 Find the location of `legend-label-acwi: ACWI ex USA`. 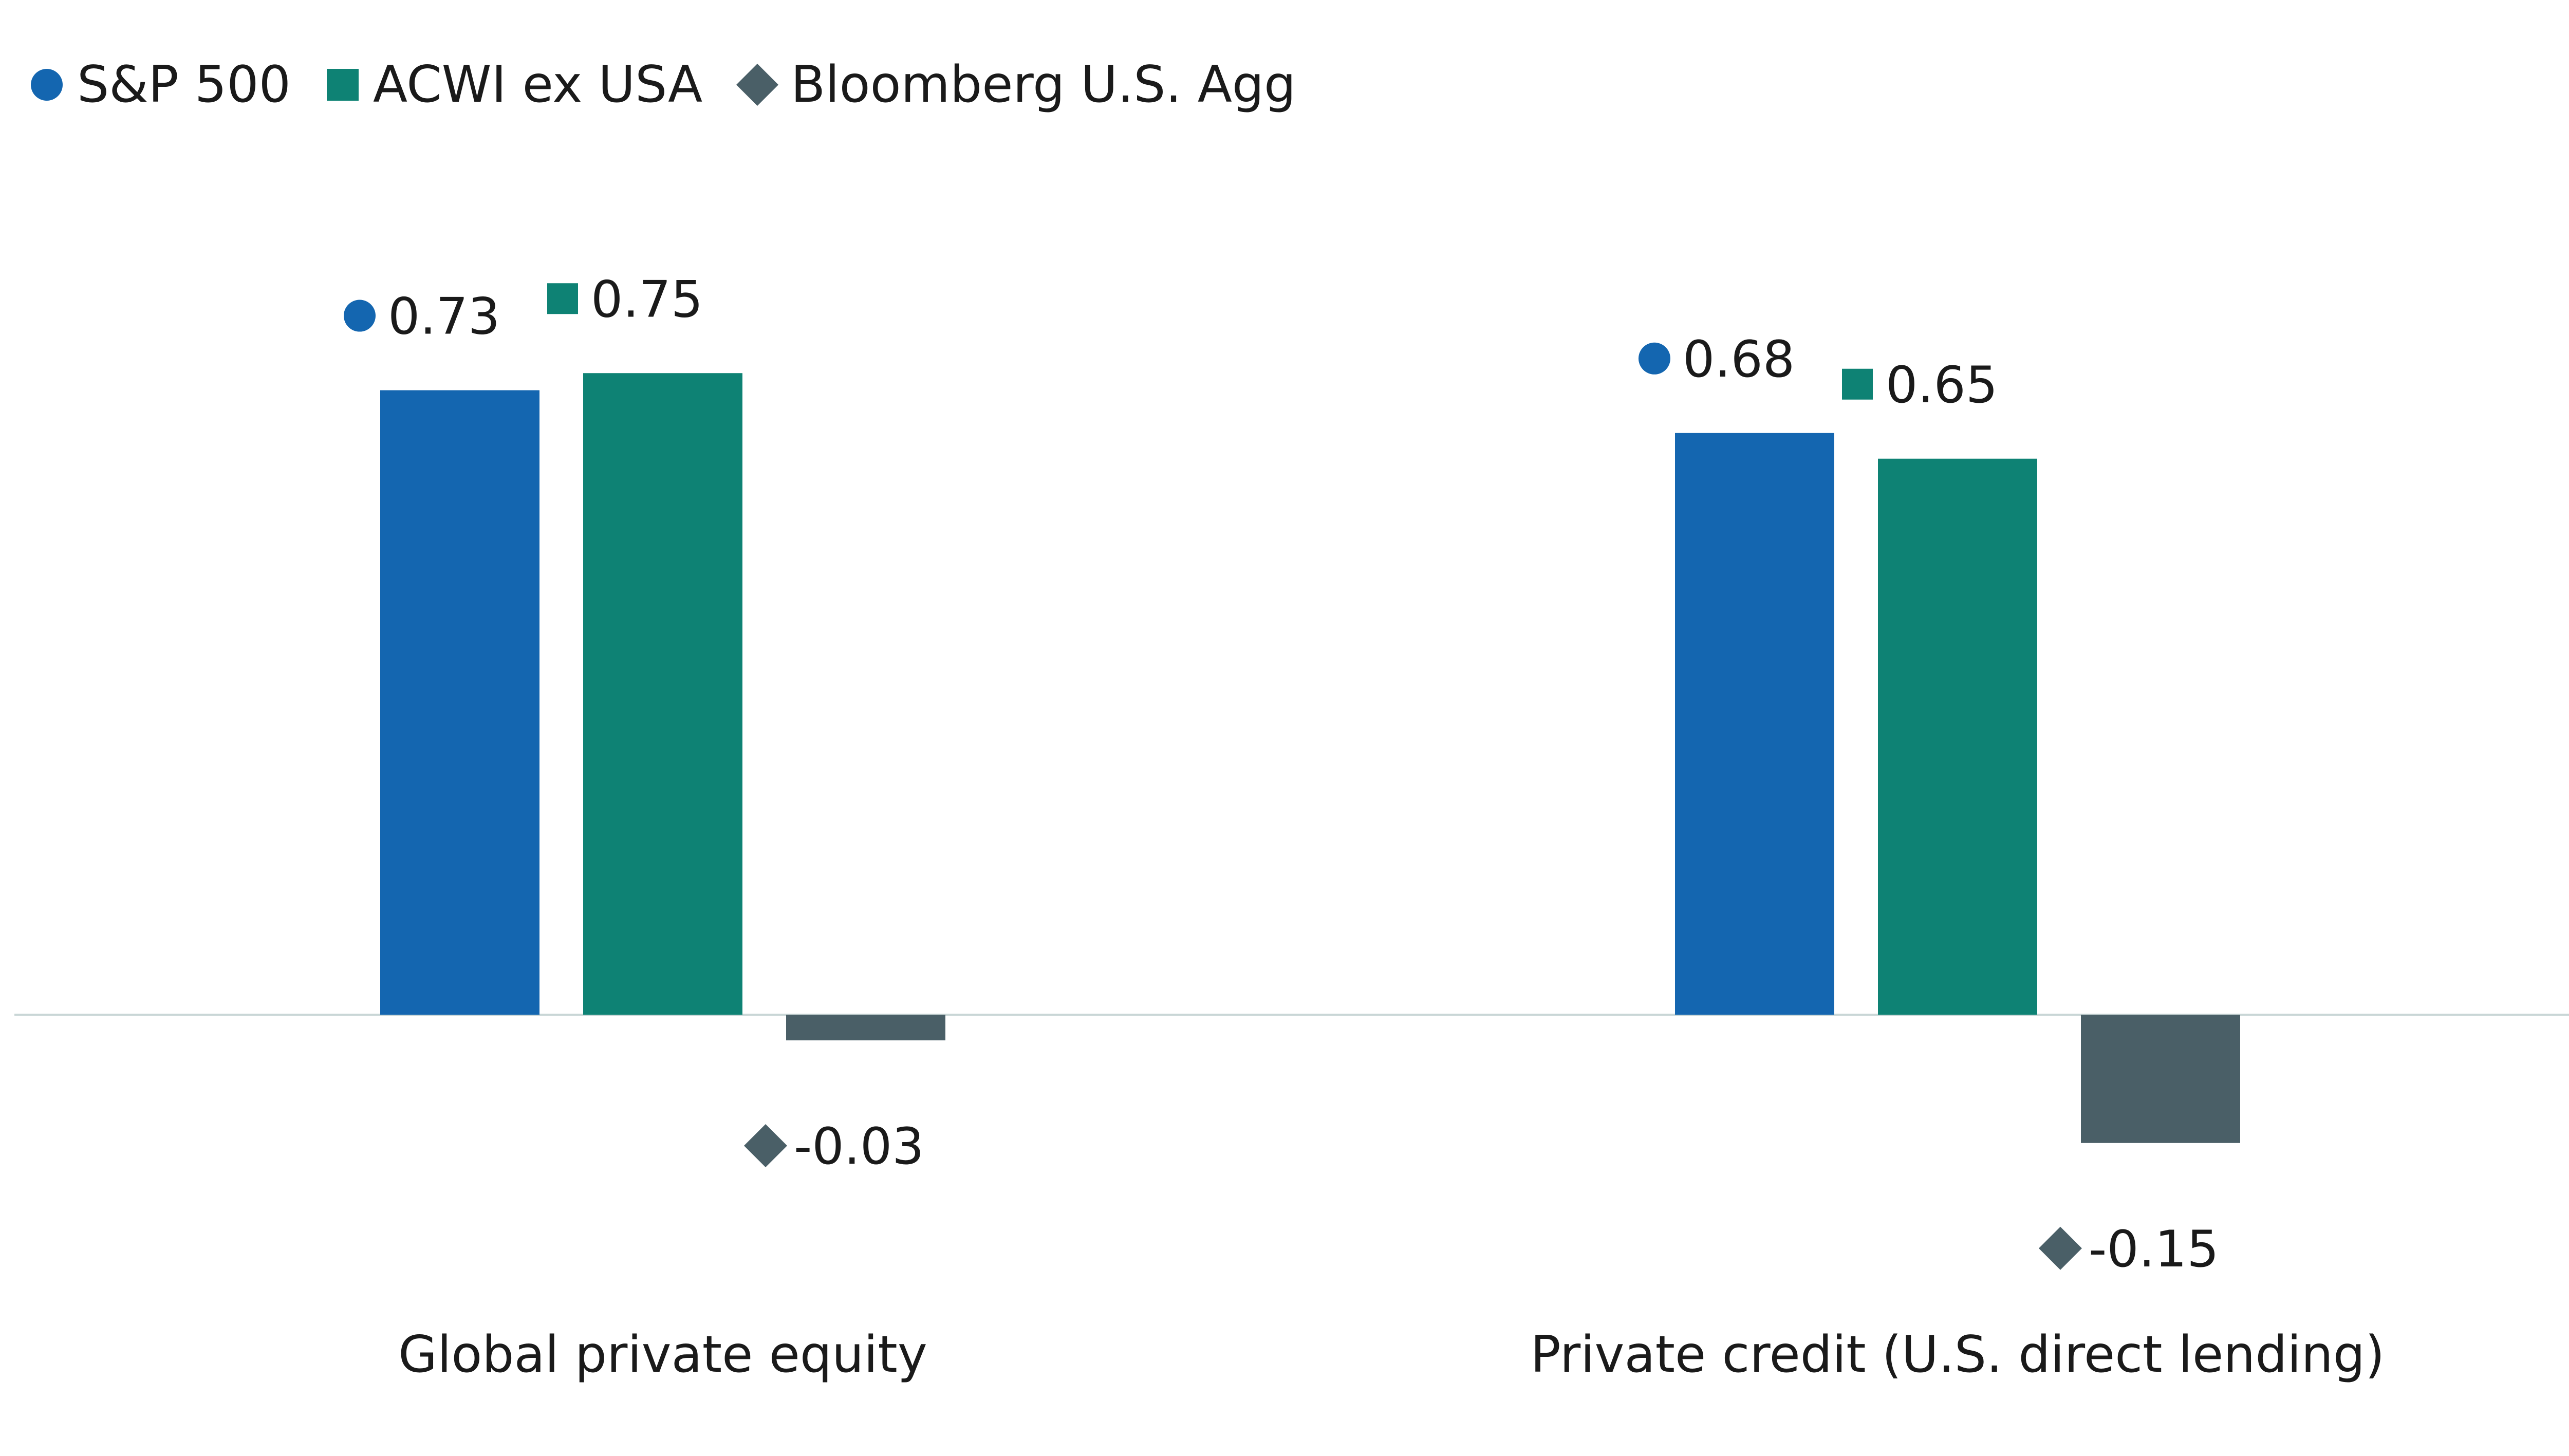

legend-label-acwi: ACWI ex USA is located at coordinates (538, 84).